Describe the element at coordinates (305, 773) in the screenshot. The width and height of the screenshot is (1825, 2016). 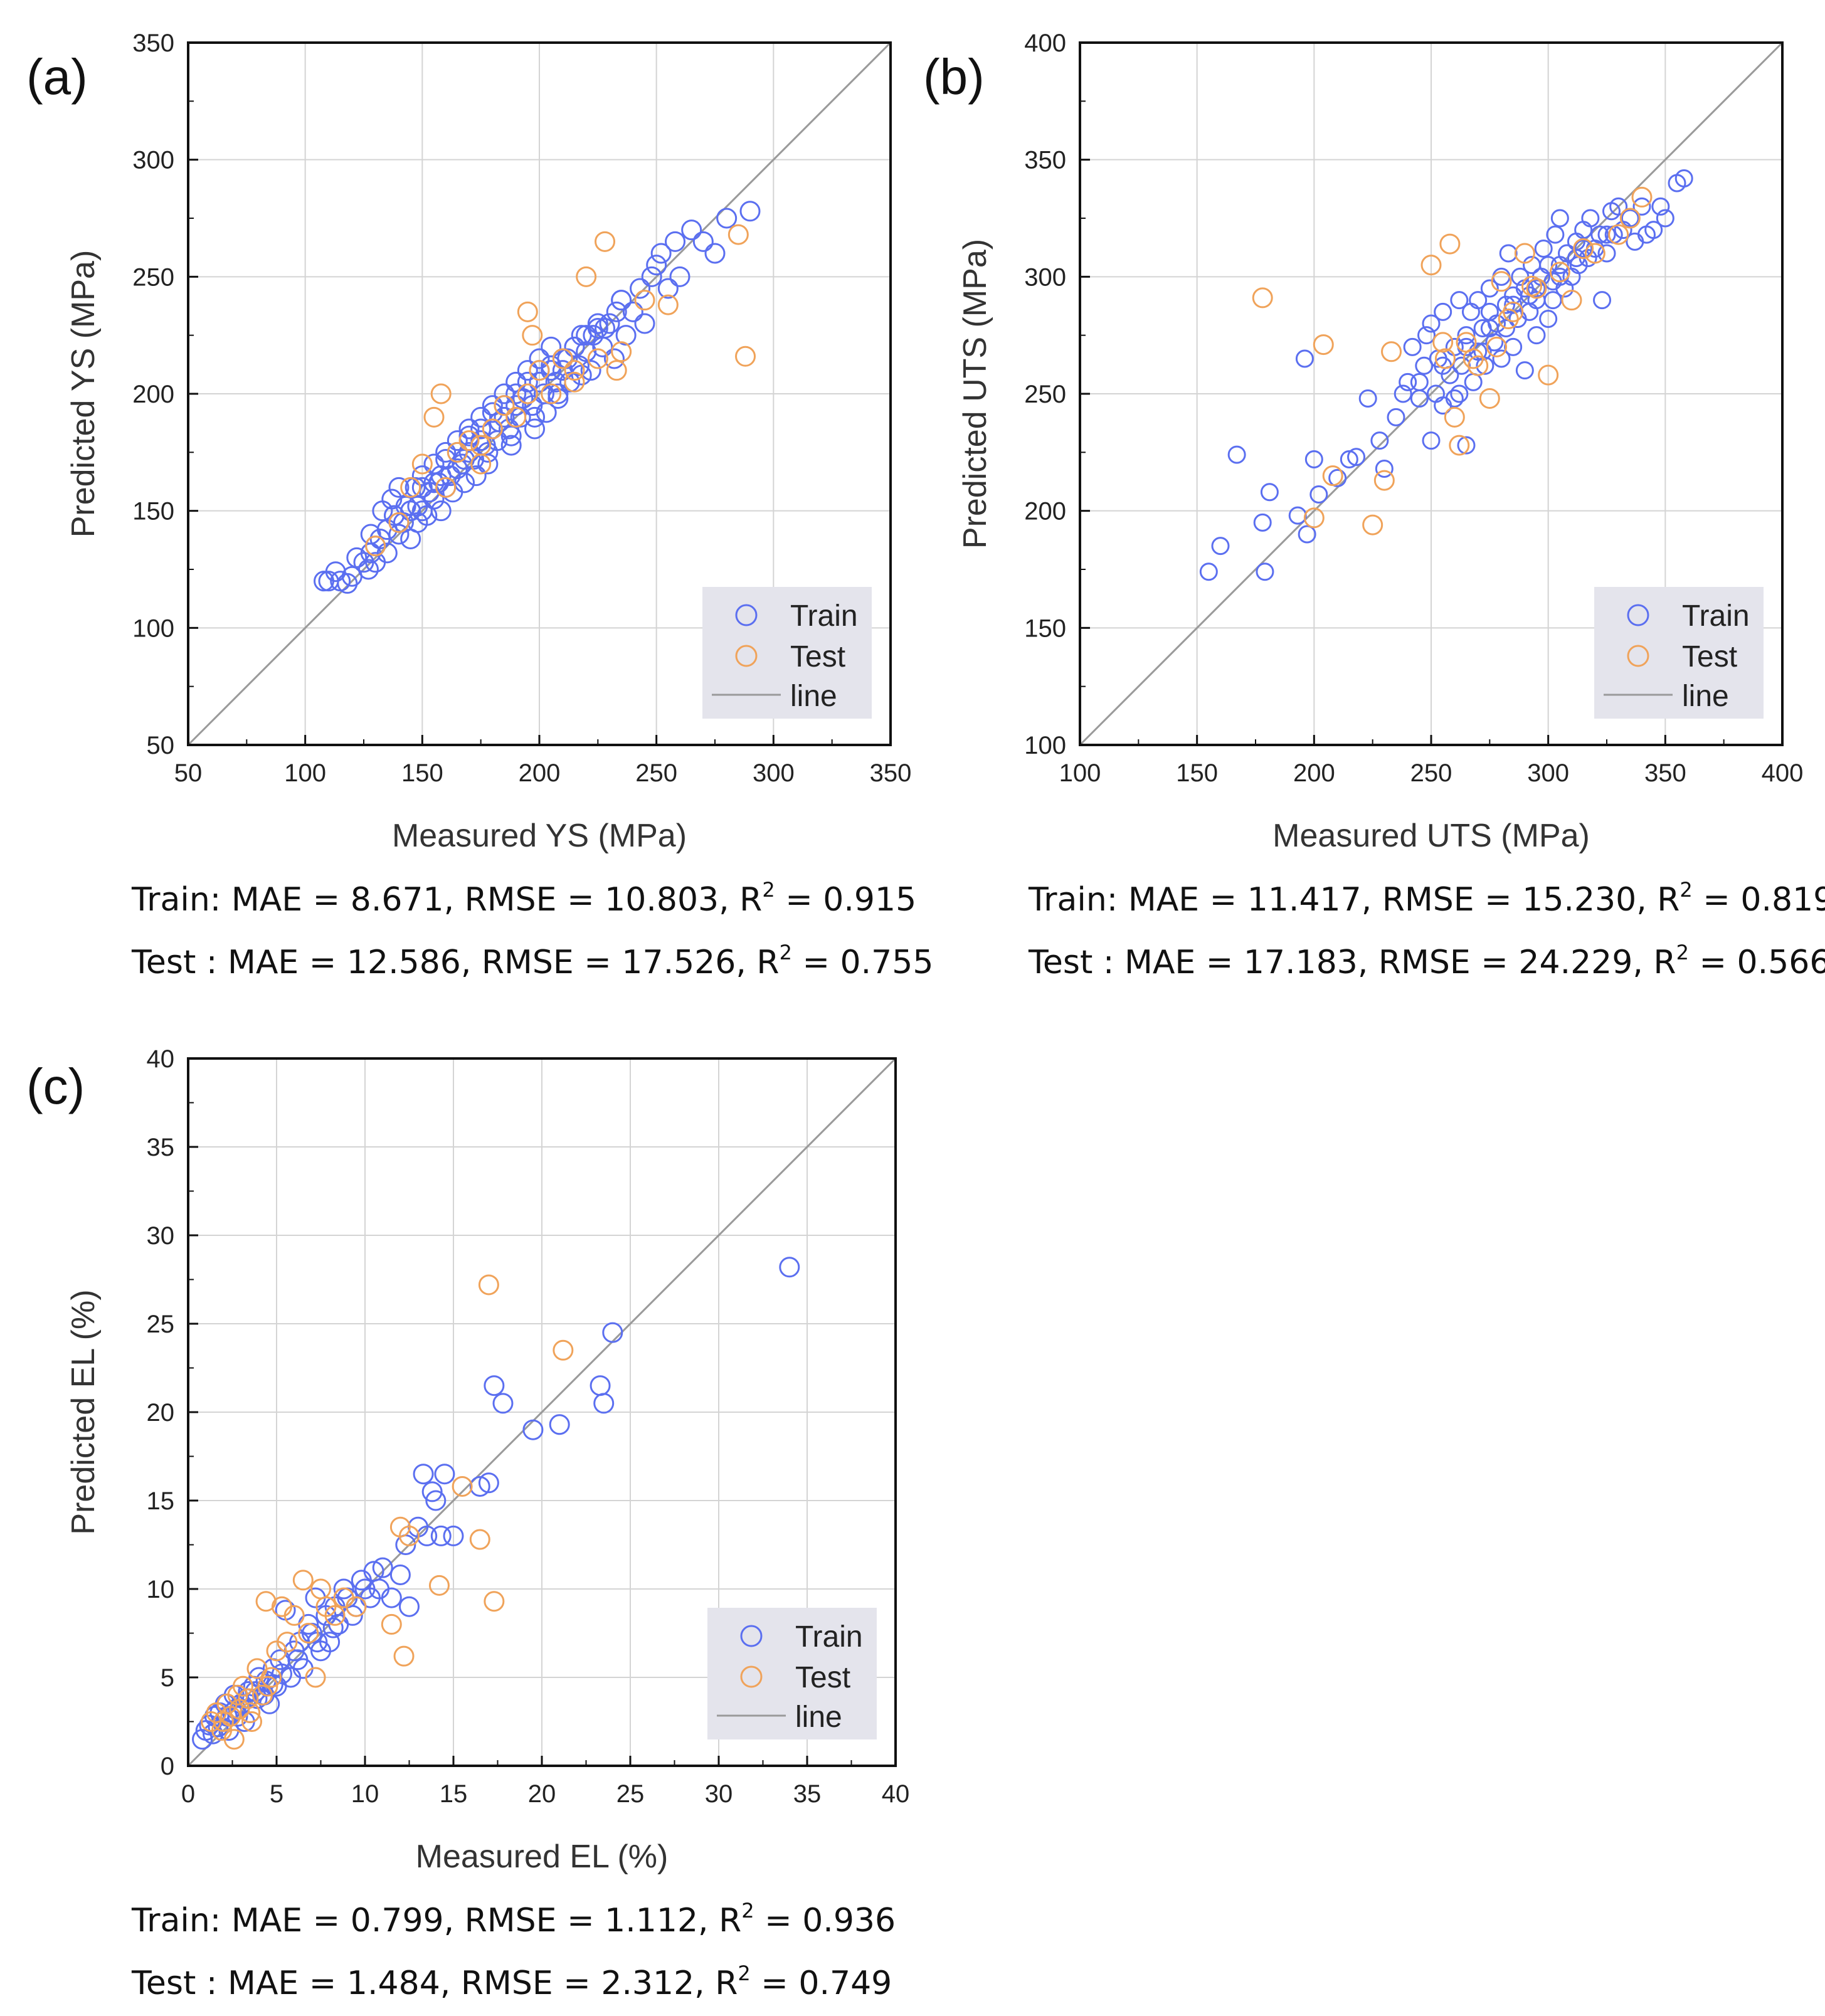
I see `x-tick-label: 100` at that location.